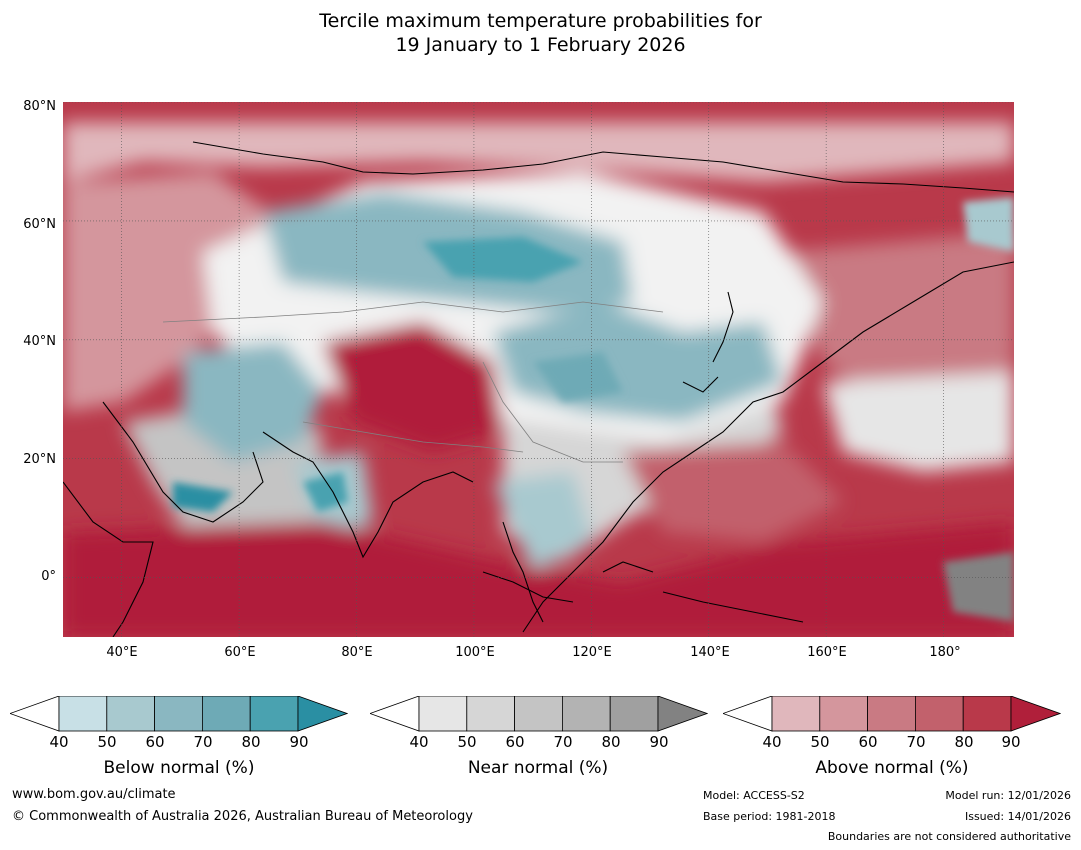 The width and height of the screenshot is (1081, 850). Describe the element at coordinates (107, 742) in the screenshot. I see `colorbar-below-tick: 50` at that location.